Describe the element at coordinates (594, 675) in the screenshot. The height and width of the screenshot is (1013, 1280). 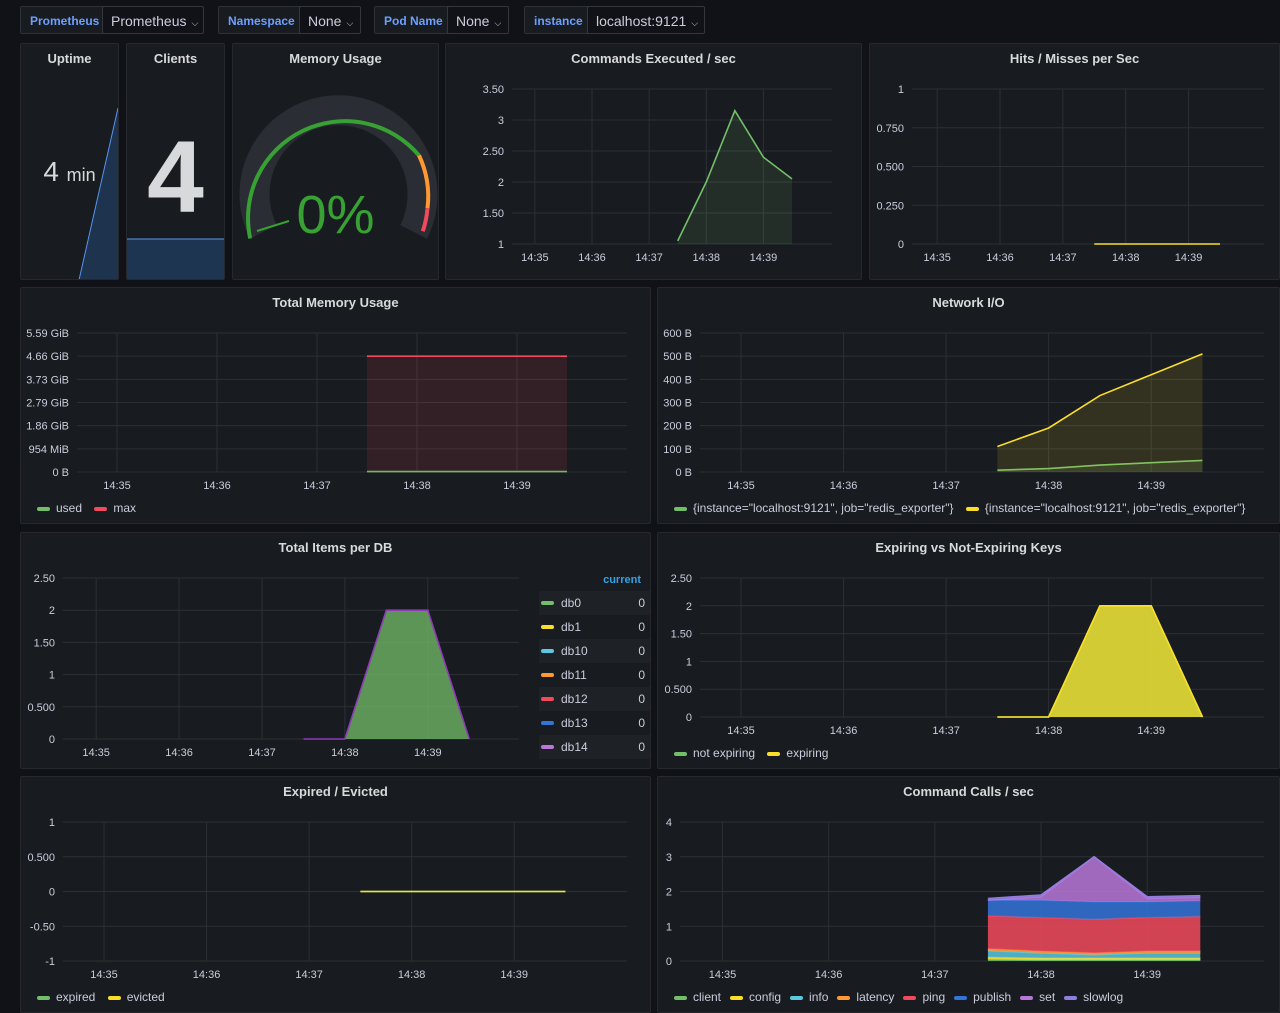
I see `db-legend-row: db11 0` at that location.